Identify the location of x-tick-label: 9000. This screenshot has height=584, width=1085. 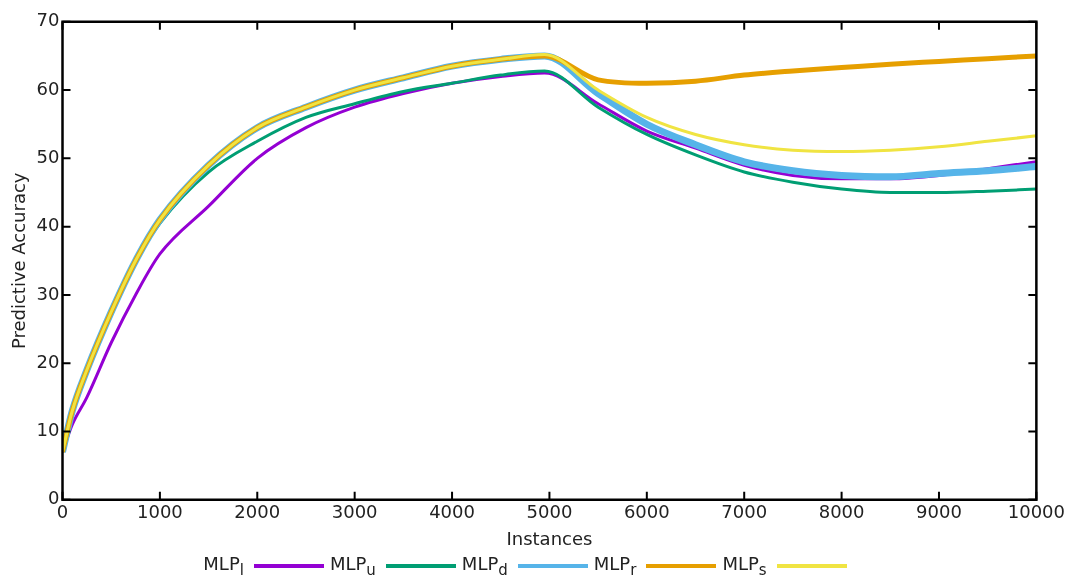
(939, 512).